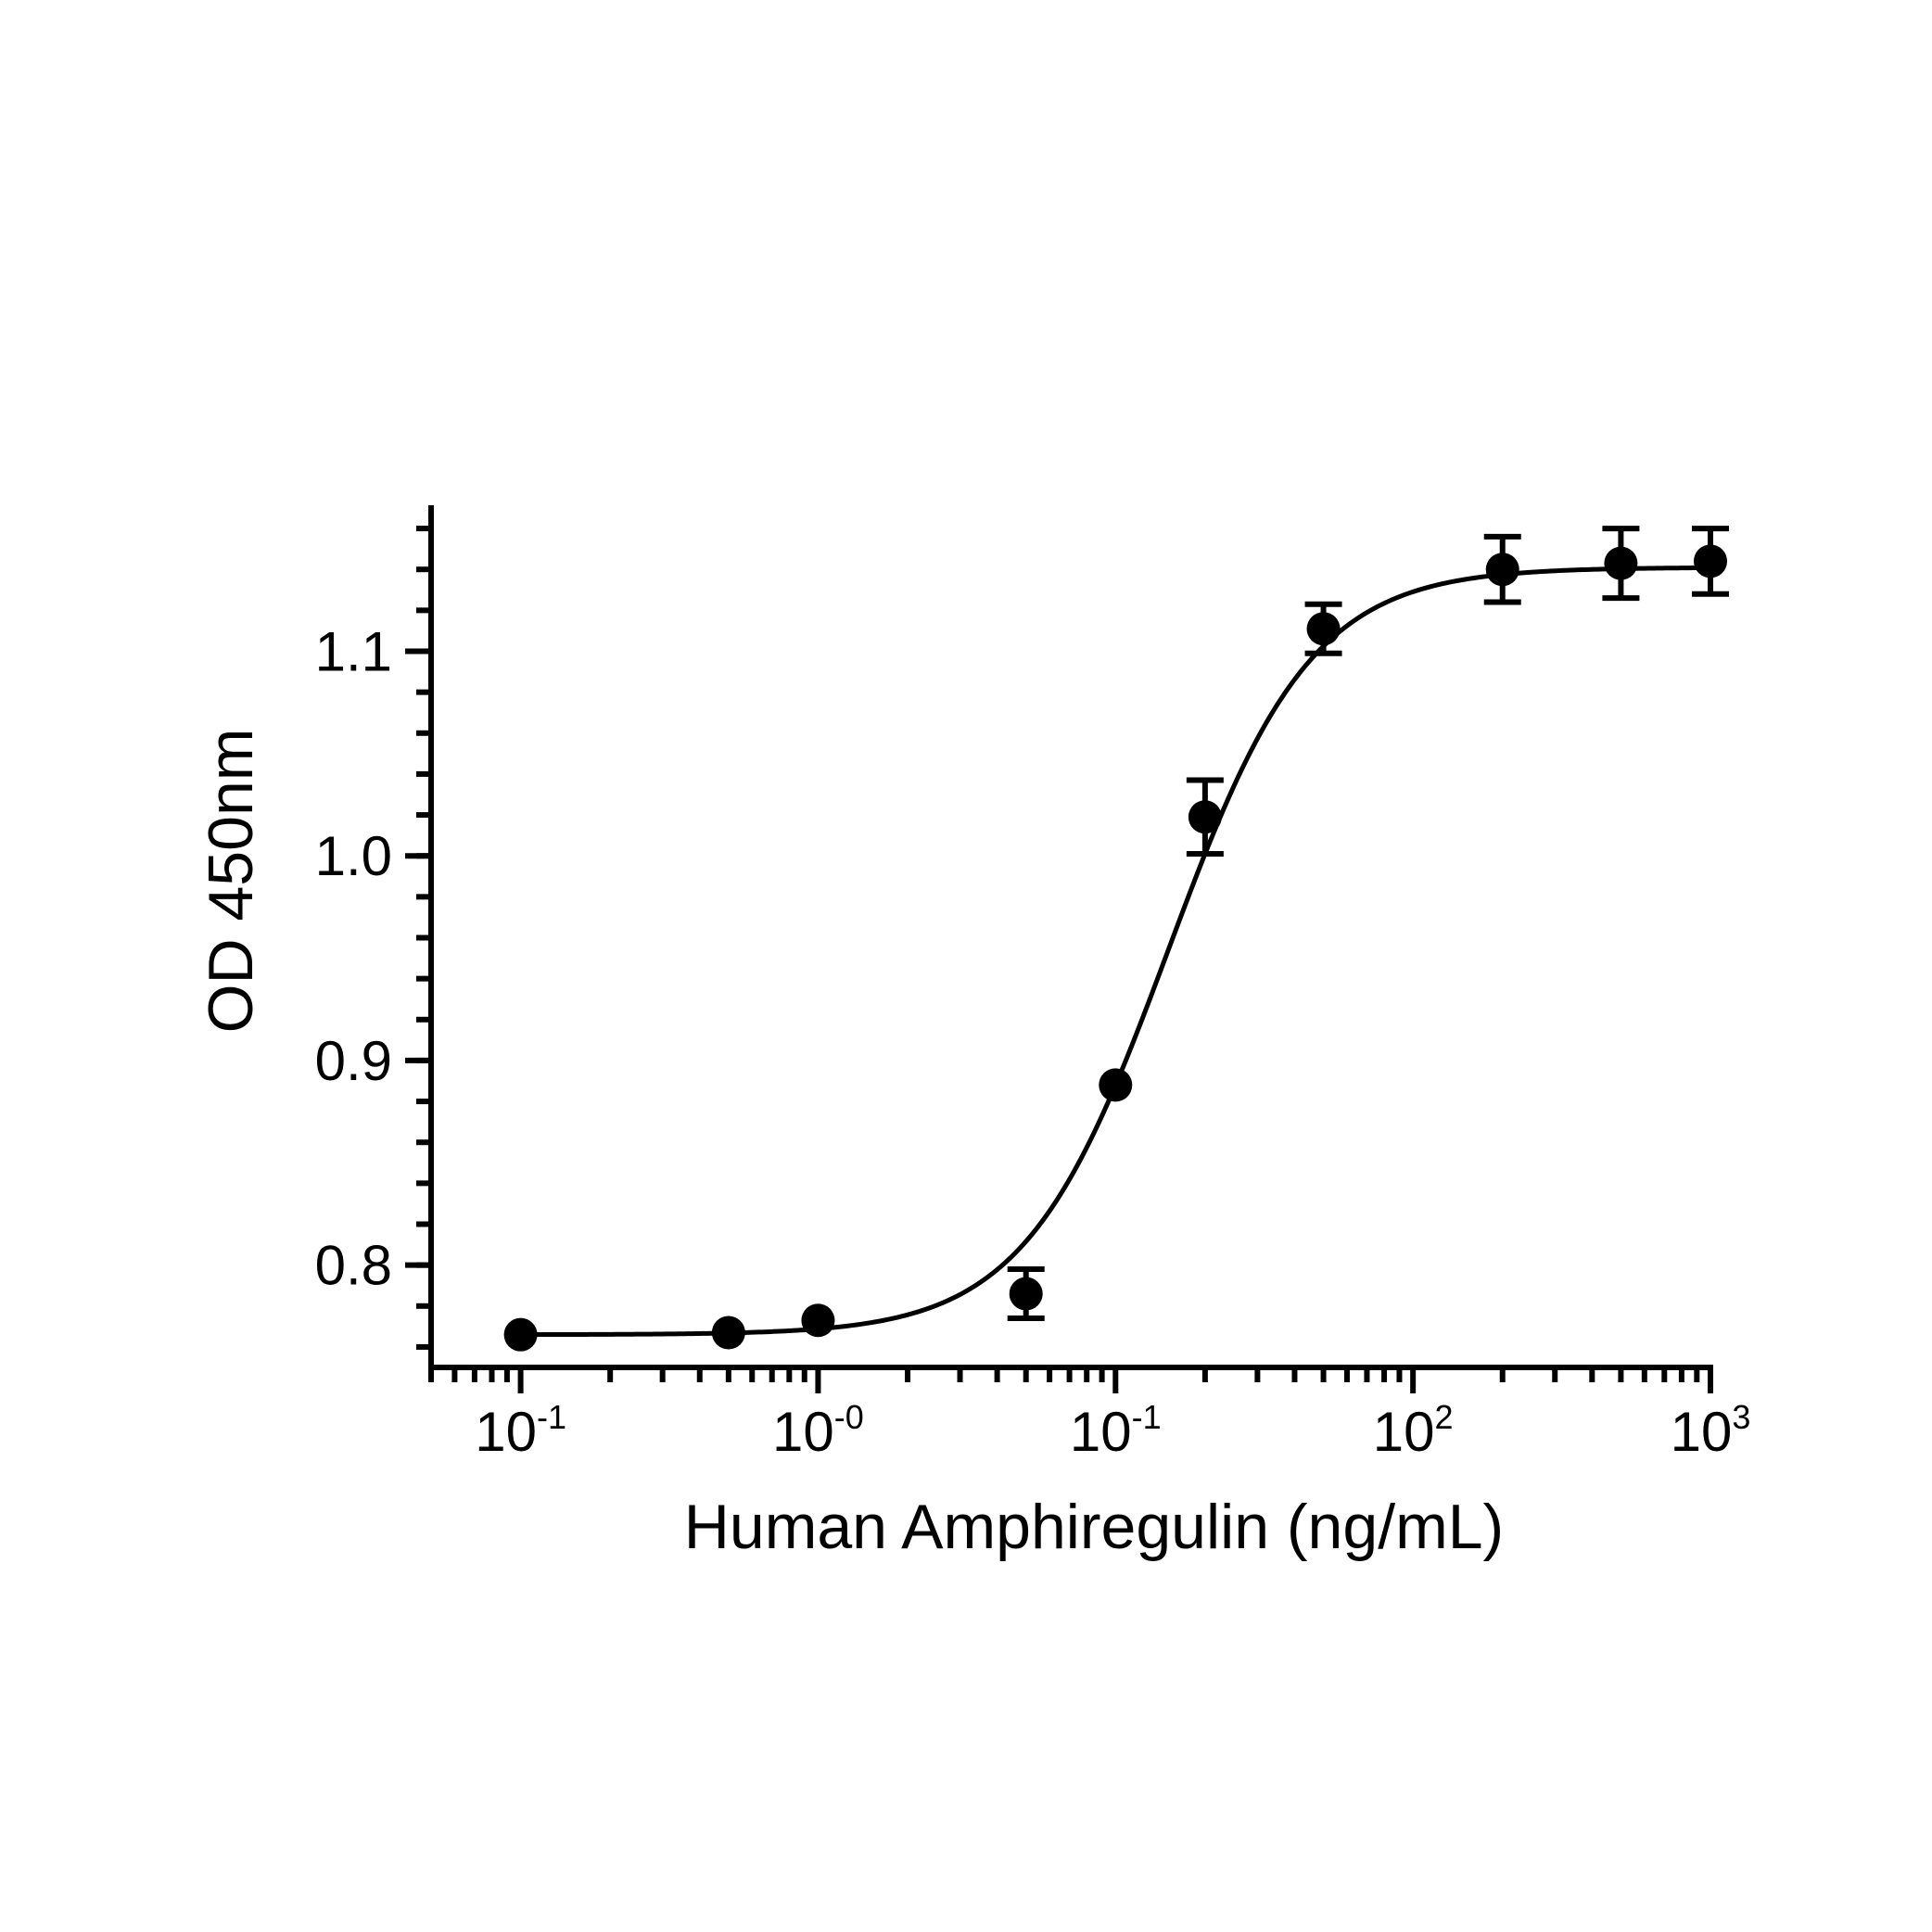 The width and height of the screenshot is (1932, 1932). I want to click on y-axis-title: OD 450nm, so click(231, 881).